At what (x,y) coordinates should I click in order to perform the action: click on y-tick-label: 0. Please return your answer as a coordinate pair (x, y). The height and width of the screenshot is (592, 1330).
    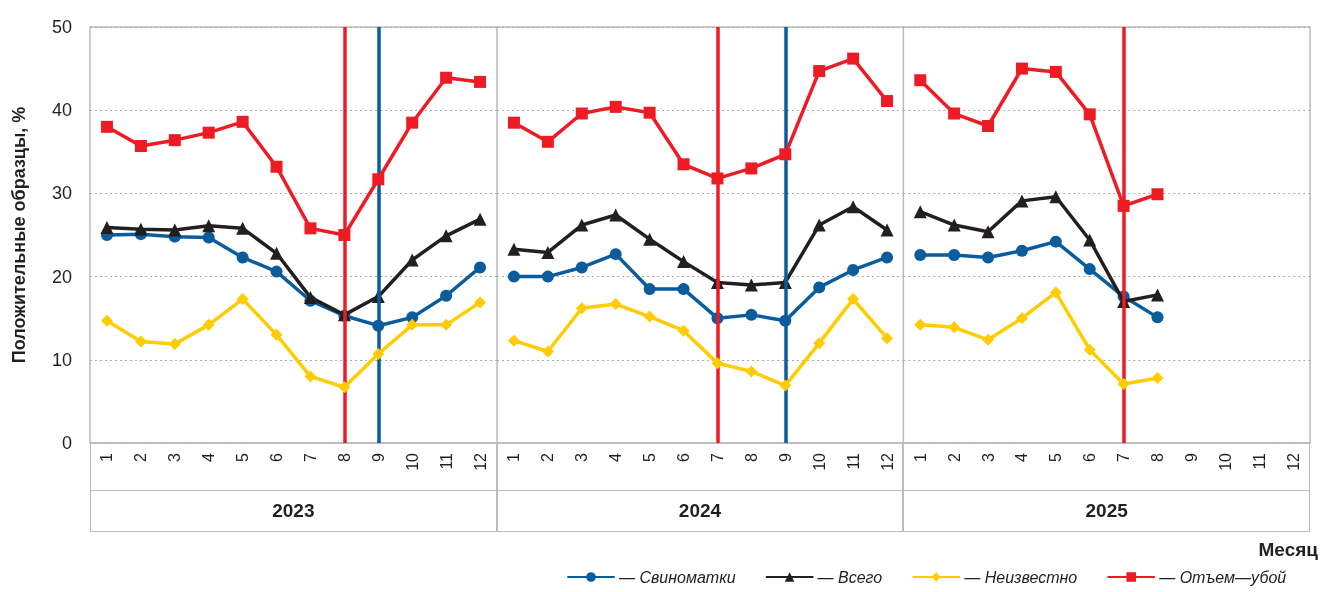
    Looking at the image, I should click on (66, 443).